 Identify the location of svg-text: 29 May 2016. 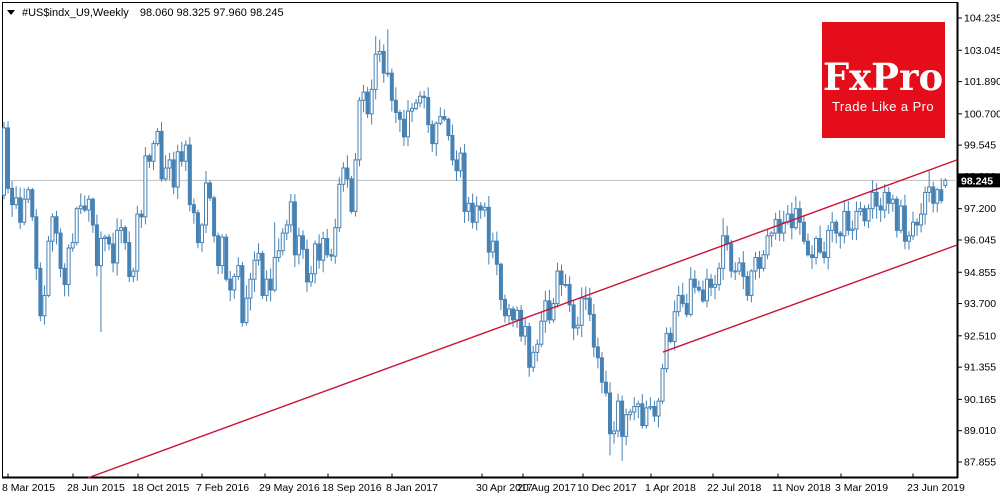
(289, 488).